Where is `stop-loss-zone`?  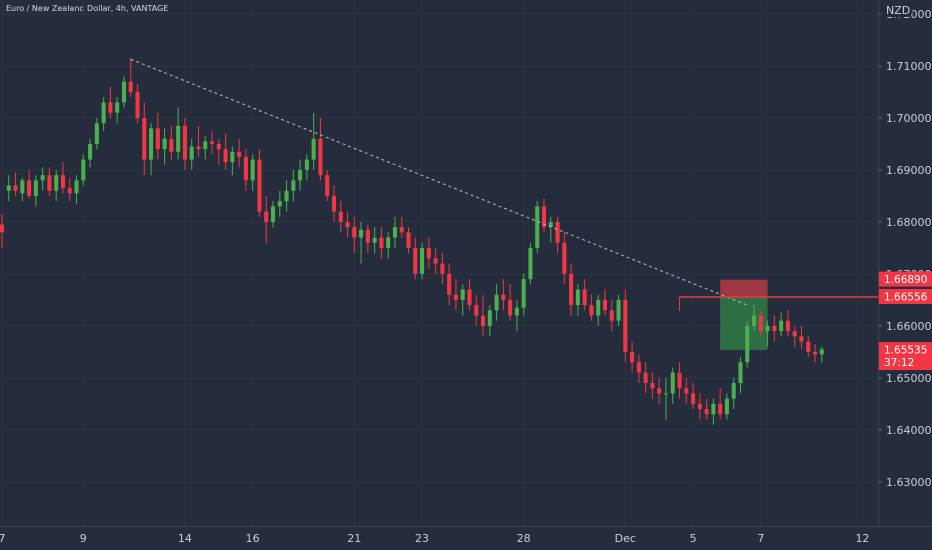 stop-loss-zone is located at coordinates (744, 288).